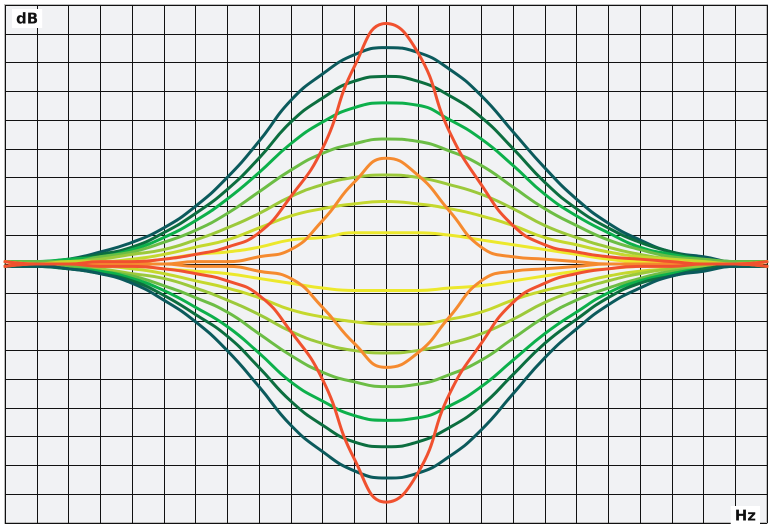 The height and width of the screenshot is (531, 770). Describe the element at coordinates (27, 19) in the screenshot. I see `y-axis-title: dB` at that location.